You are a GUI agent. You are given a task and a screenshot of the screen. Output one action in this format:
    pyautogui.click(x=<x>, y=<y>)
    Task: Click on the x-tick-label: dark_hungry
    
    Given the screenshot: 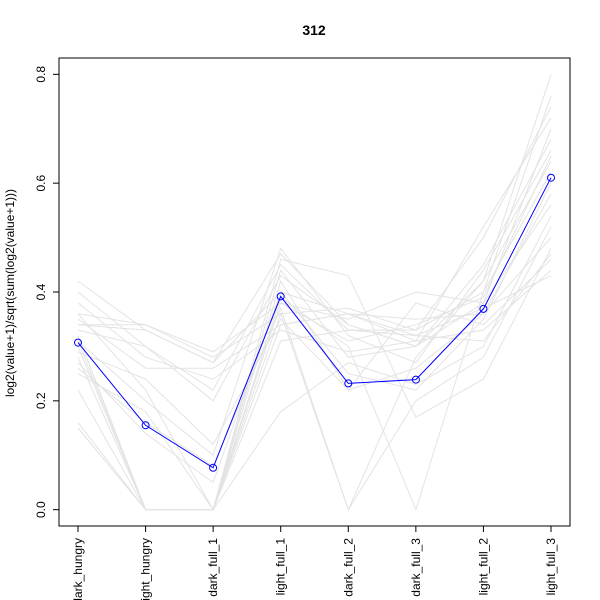 What is the action you would take?
    pyautogui.click(x=78, y=569)
    